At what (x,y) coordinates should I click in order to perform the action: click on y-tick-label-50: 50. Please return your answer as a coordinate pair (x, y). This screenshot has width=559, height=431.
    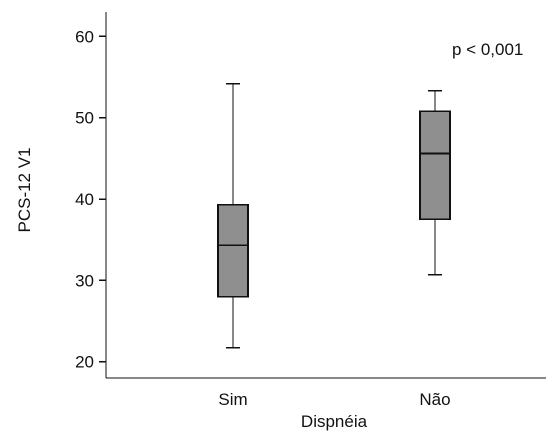
    Looking at the image, I should click on (84, 118).